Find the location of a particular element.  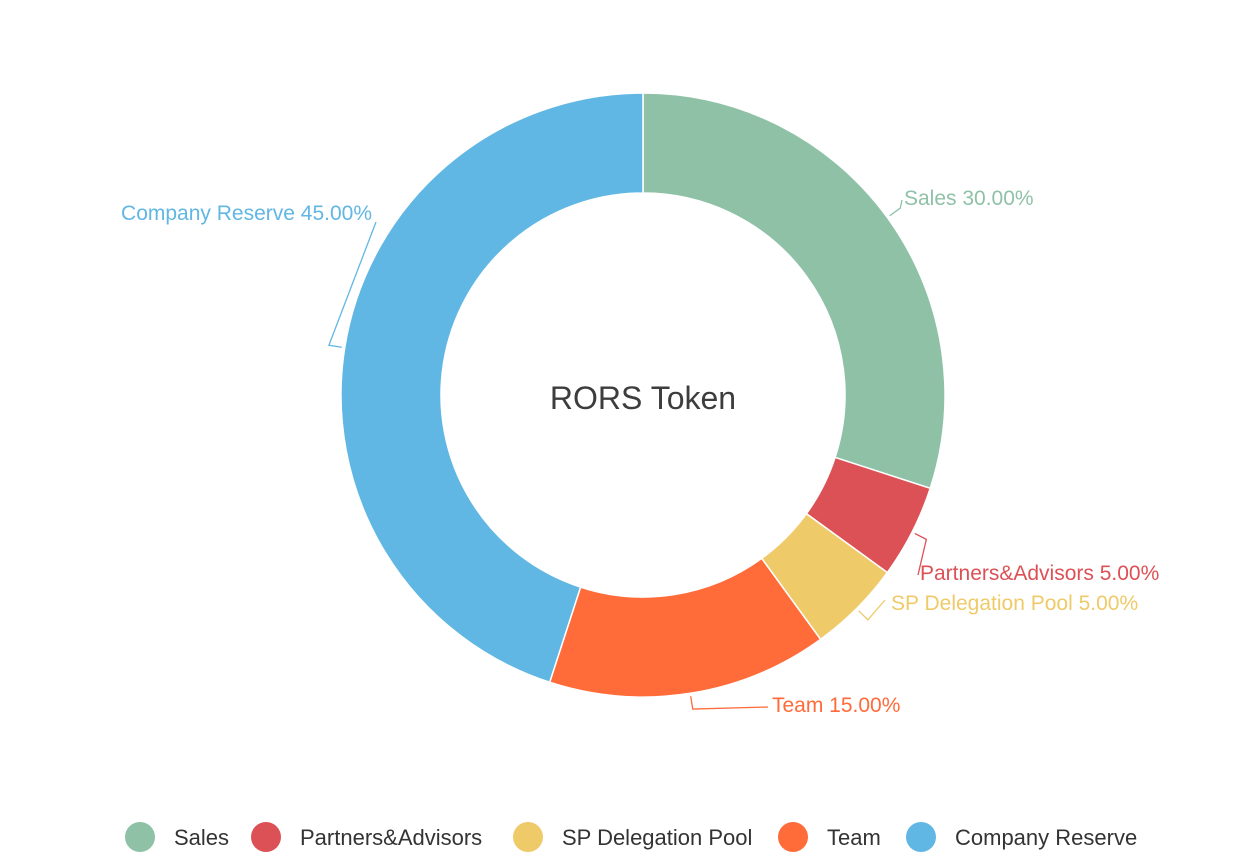

data-label: Team 15.00% is located at coordinates (836, 705).